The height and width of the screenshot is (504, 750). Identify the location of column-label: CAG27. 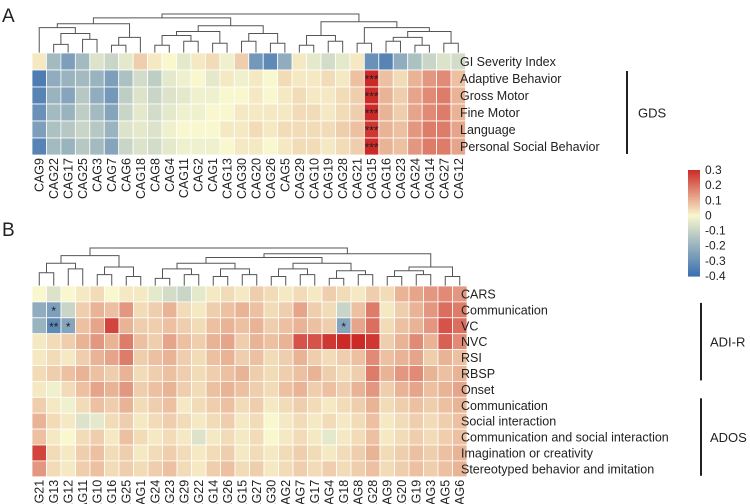
(257, 492).